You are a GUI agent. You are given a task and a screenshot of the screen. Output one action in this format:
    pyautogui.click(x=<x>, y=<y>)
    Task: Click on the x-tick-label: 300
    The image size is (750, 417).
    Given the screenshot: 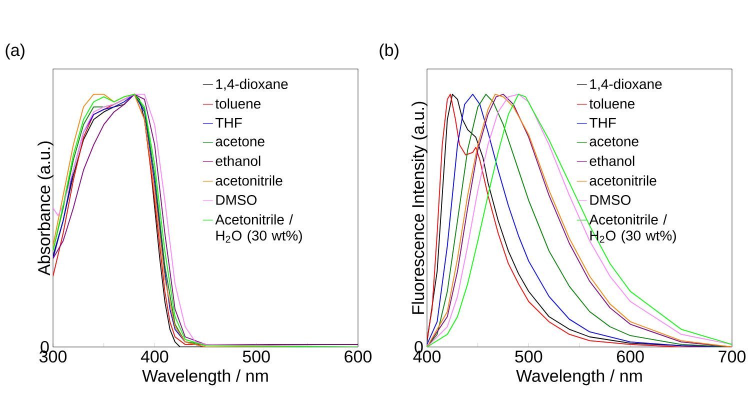 What is the action you would take?
    pyautogui.click(x=53, y=356)
    